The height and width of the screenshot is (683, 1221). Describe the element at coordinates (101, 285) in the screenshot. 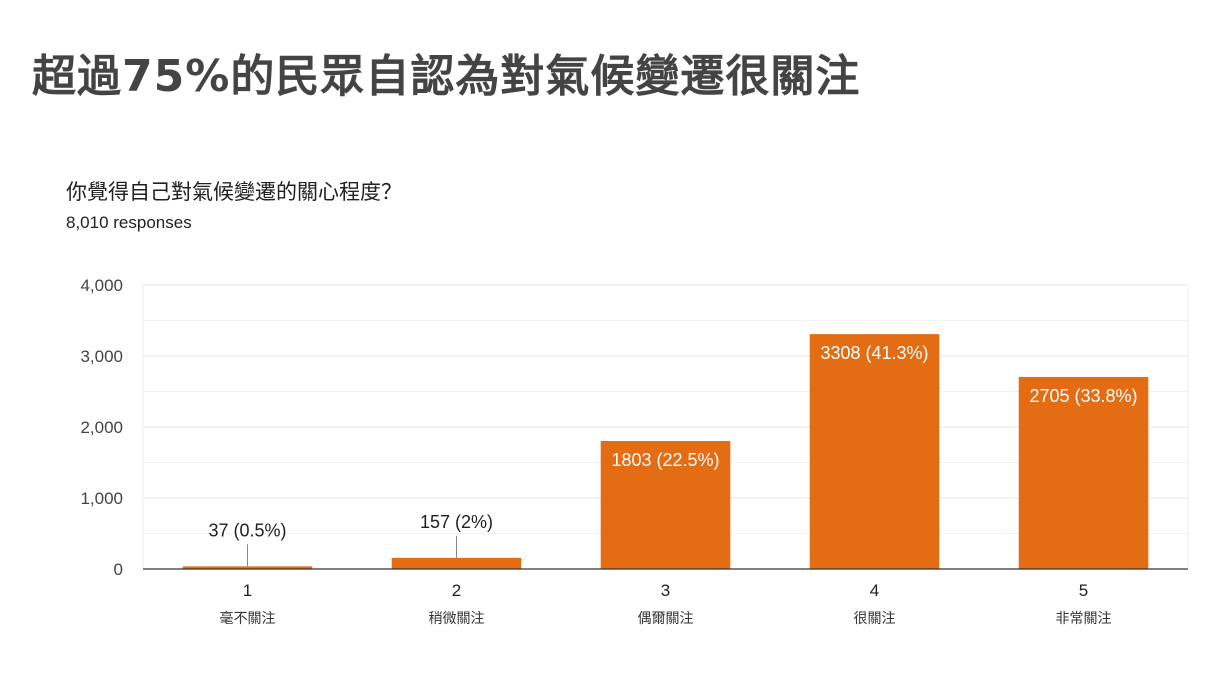

I see `y-tick-label: 4,000` at that location.